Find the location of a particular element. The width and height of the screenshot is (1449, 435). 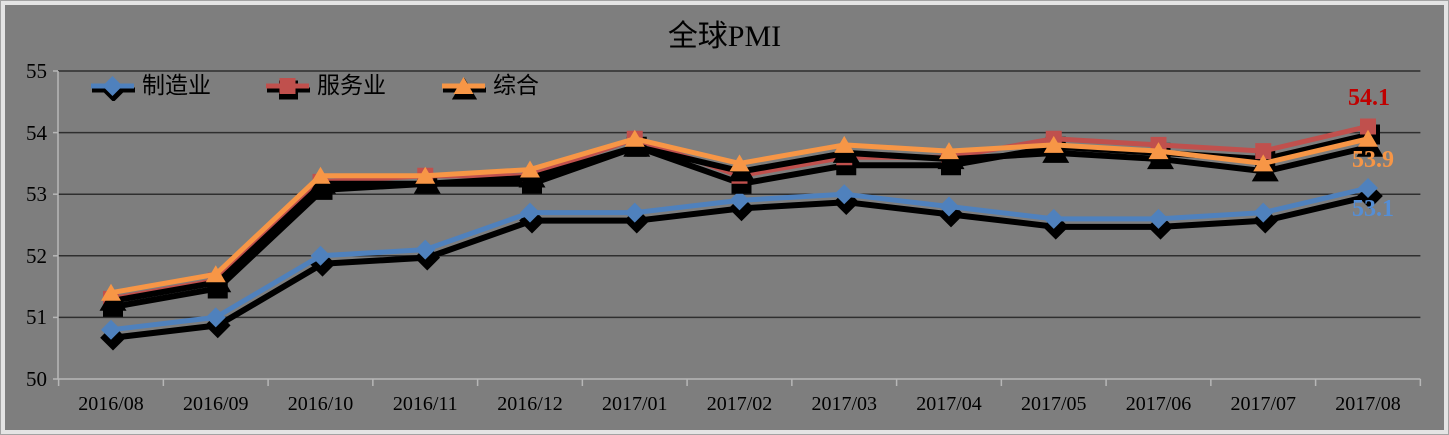

y-tick-label: 51 is located at coordinates (36, 317).